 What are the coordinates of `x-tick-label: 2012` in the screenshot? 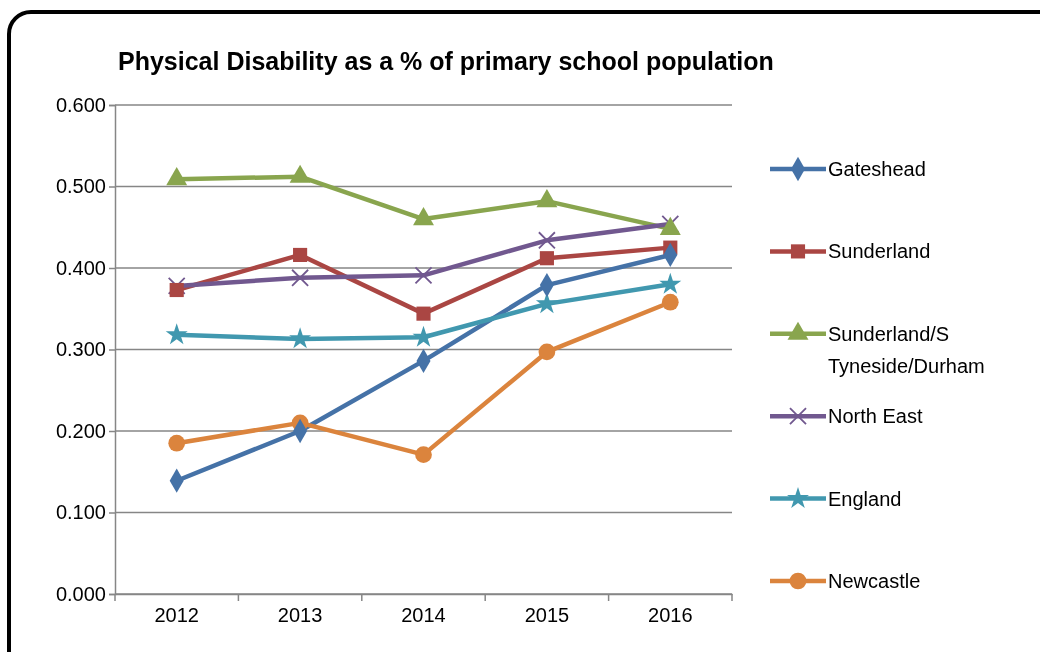 It's located at (176, 615).